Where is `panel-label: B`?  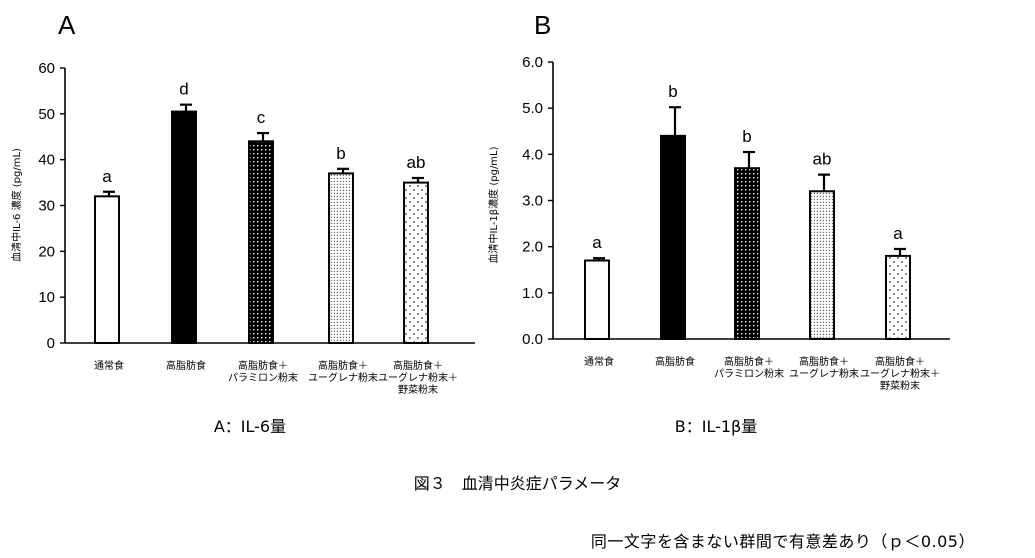 panel-label: B is located at coordinates (542, 25).